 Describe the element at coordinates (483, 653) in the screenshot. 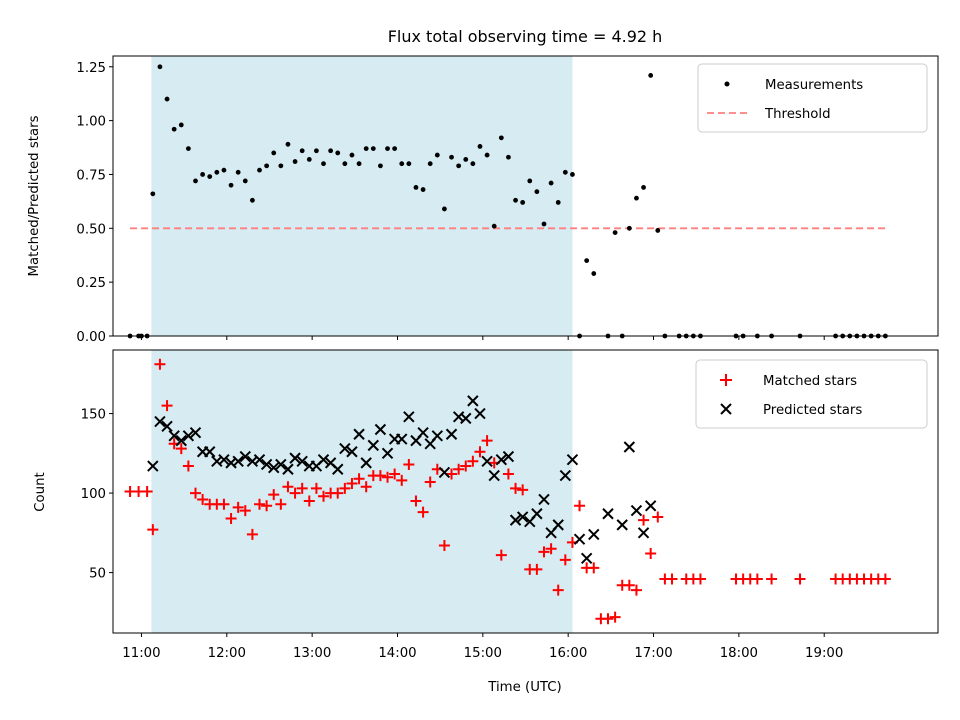

I see `x-tick-label: 15:00` at that location.